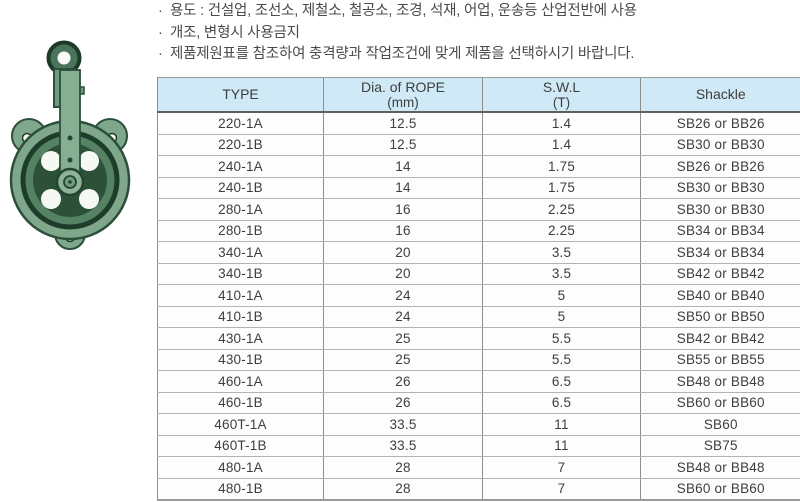  What do you see at coordinates (240, 338) in the screenshot?
I see `table-cell: 430-1A` at bounding box center [240, 338].